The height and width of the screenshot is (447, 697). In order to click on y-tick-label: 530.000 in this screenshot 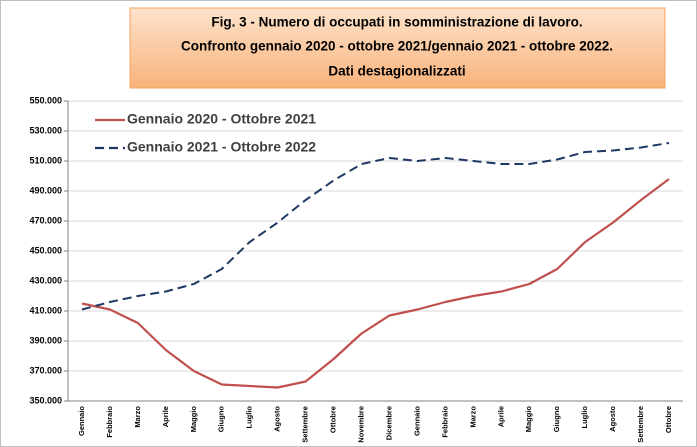, I will do `click(45, 130)`.